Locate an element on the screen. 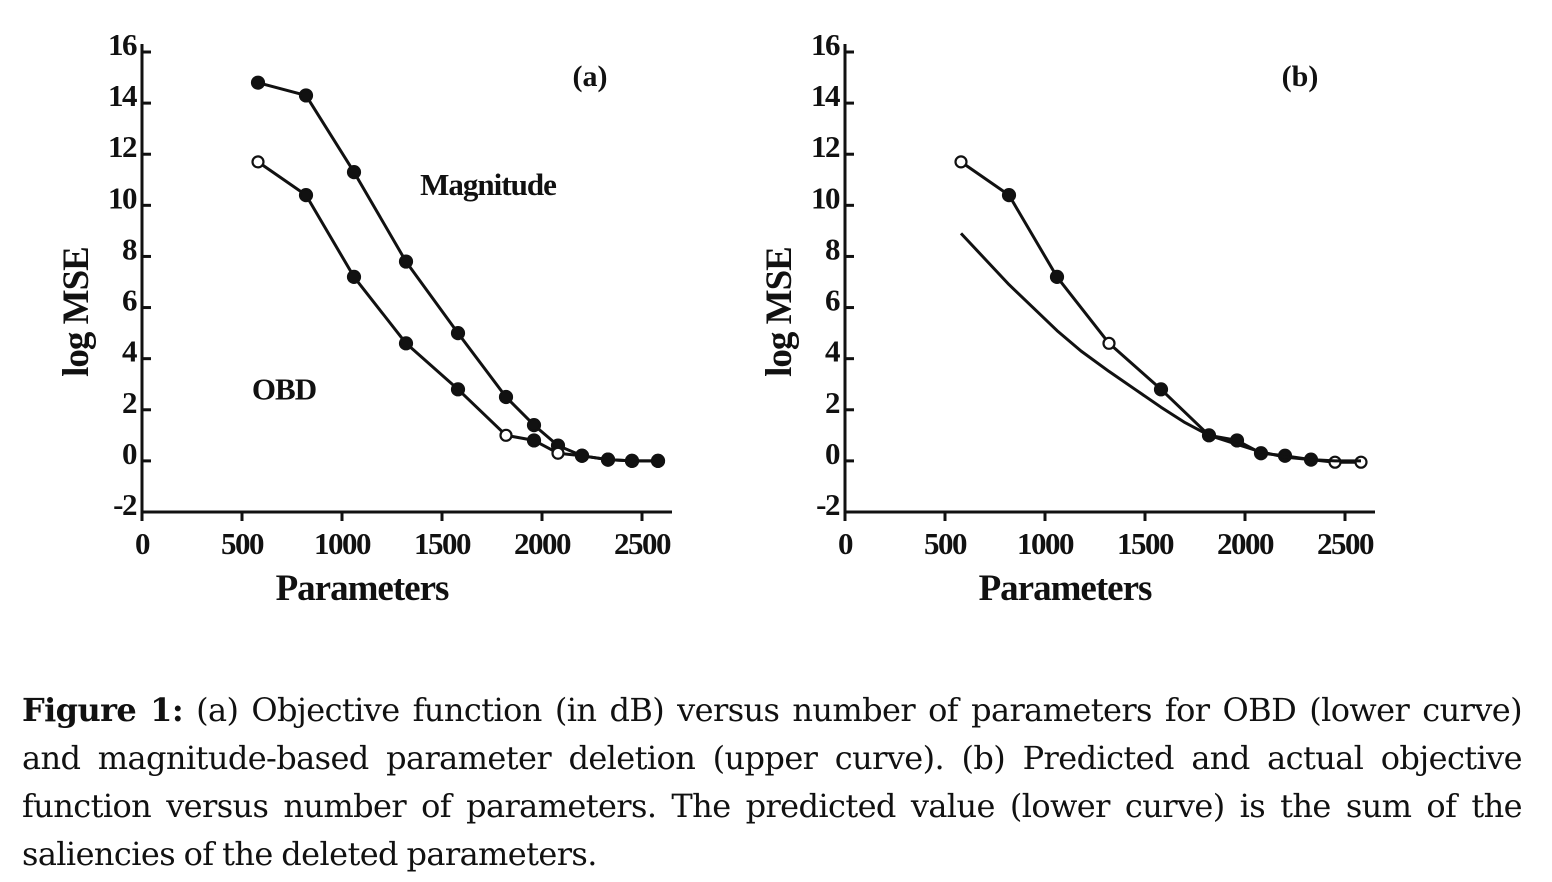 The height and width of the screenshot is (882, 1552). curve-annotation: OBD is located at coordinates (284, 389).